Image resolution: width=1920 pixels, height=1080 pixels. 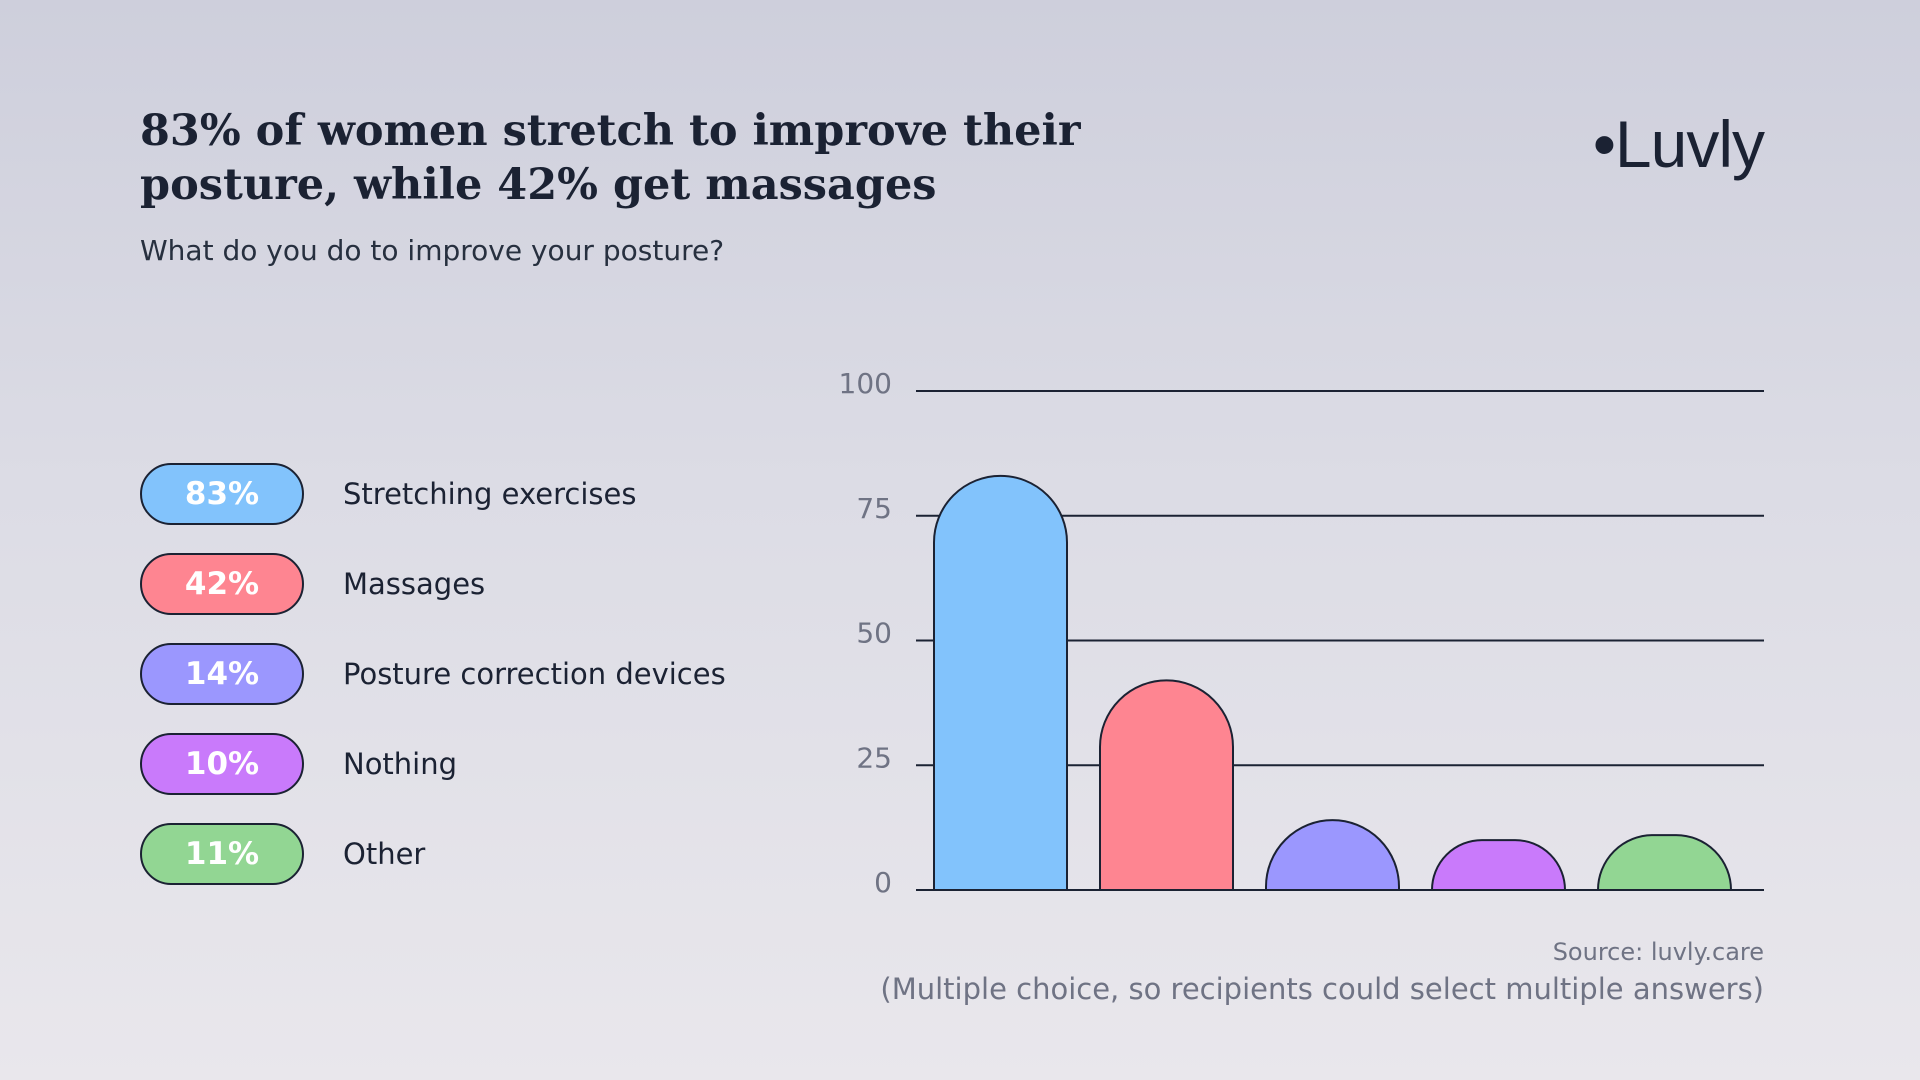 What do you see at coordinates (384, 854) in the screenshot?
I see `legend-label: Other` at bounding box center [384, 854].